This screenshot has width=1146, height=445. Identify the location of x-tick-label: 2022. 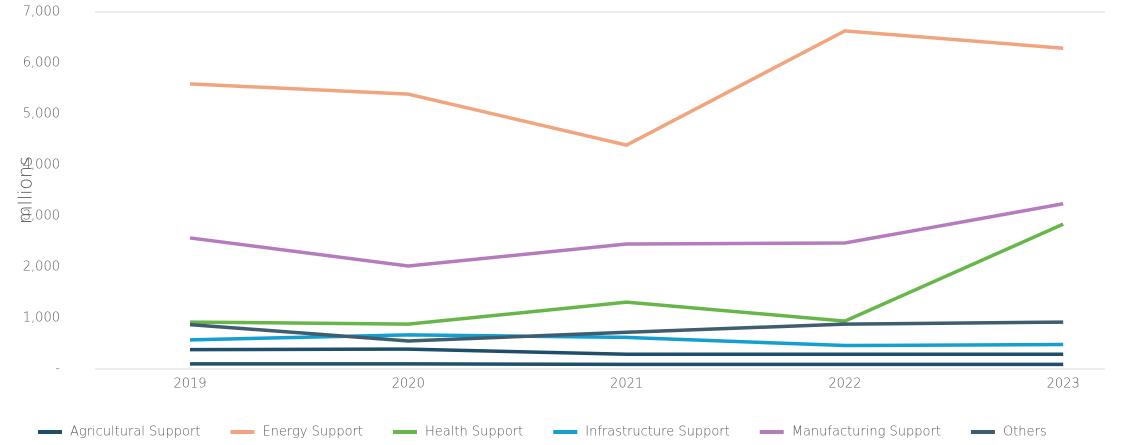
(844, 384).